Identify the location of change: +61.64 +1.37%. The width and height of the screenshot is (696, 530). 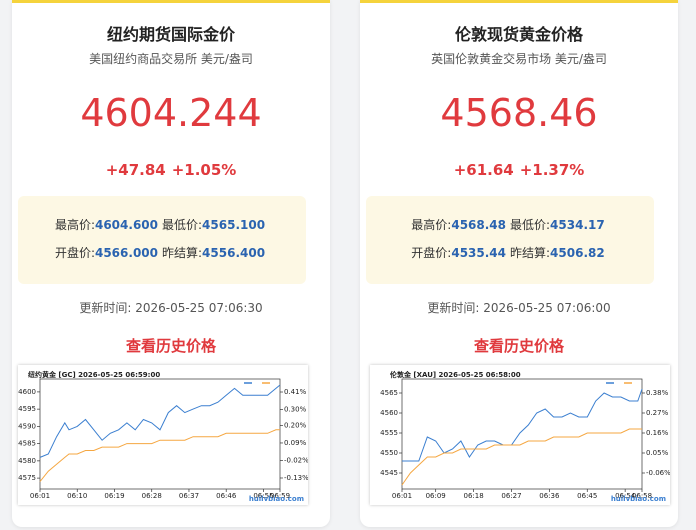
(519, 170).